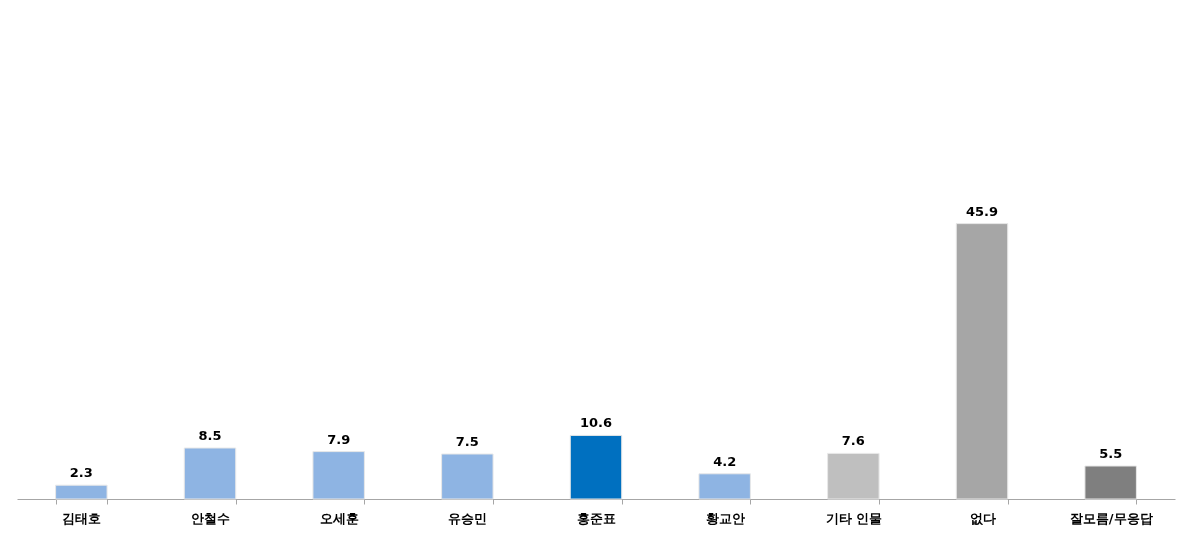  I want to click on x-tick-label: 홍준표, so click(596, 518).